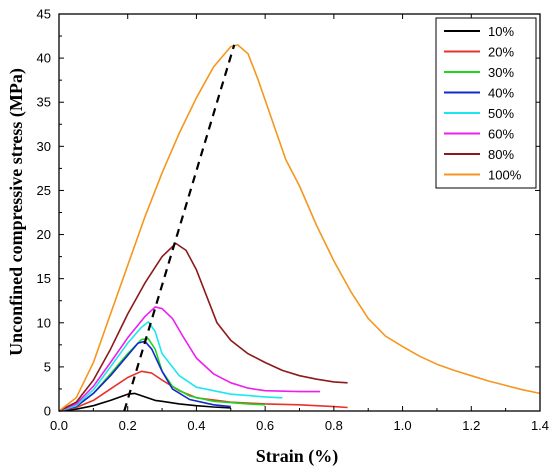 The image size is (550, 473). What do you see at coordinates (501, 113) in the screenshot?
I see `legend-label: 50%` at bounding box center [501, 113].